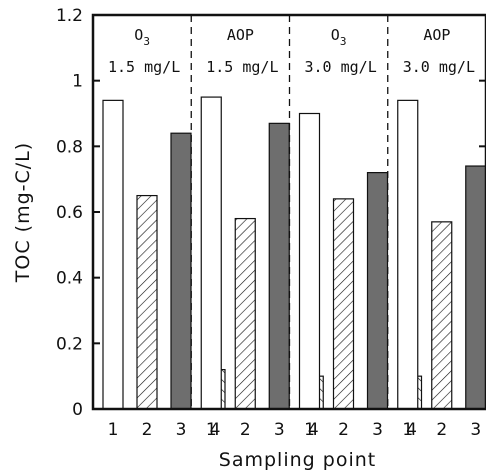 The height and width of the screenshot is (474, 486). What do you see at coordinates (69, 213) in the screenshot?
I see `y-tick-label: 0.6` at bounding box center [69, 213].